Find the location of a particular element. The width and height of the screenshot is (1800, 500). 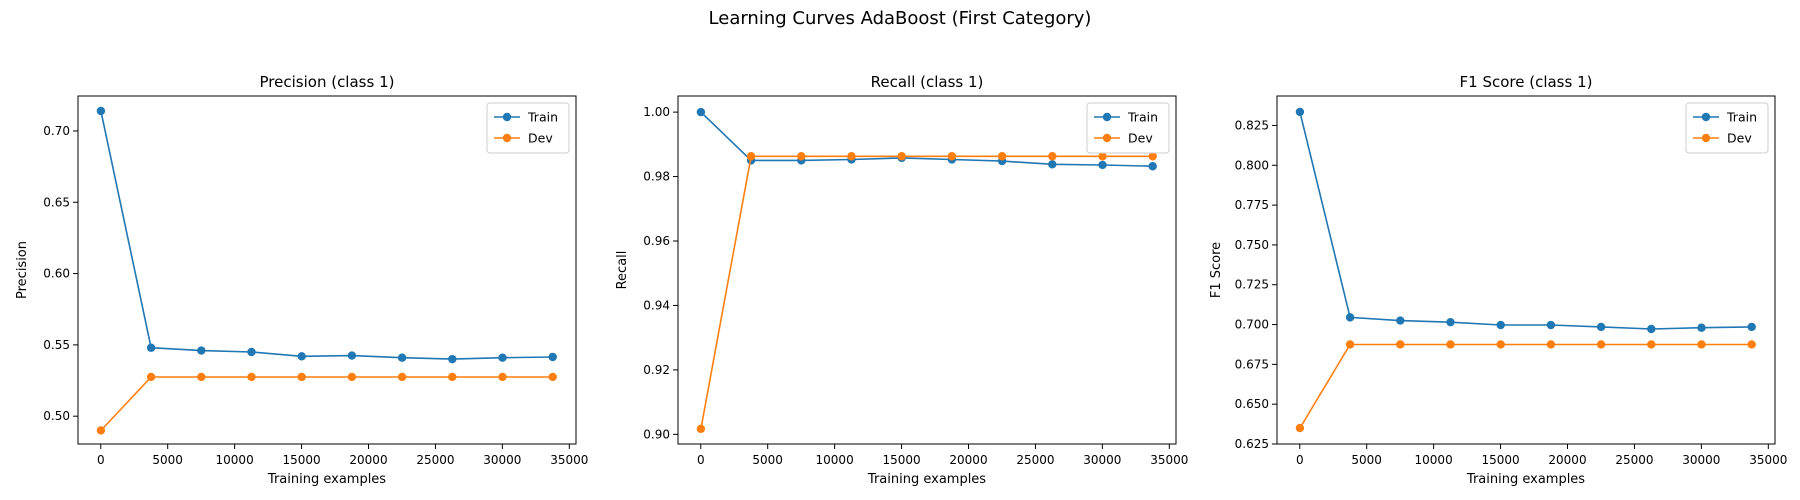

y-tick-label: 0.94 is located at coordinates (656, 305).